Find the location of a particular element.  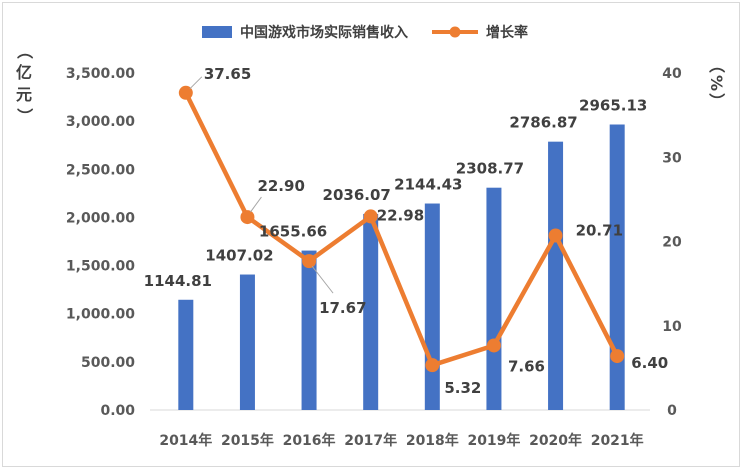

y-left-title-char: 亿 is located at coordinates (24, 72).